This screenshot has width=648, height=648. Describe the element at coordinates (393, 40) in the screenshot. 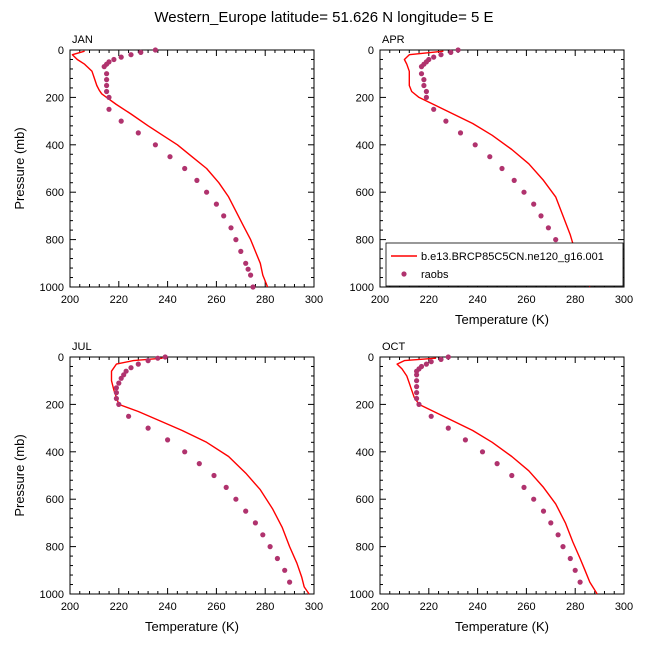

I see `panel-title: APR` at that location.